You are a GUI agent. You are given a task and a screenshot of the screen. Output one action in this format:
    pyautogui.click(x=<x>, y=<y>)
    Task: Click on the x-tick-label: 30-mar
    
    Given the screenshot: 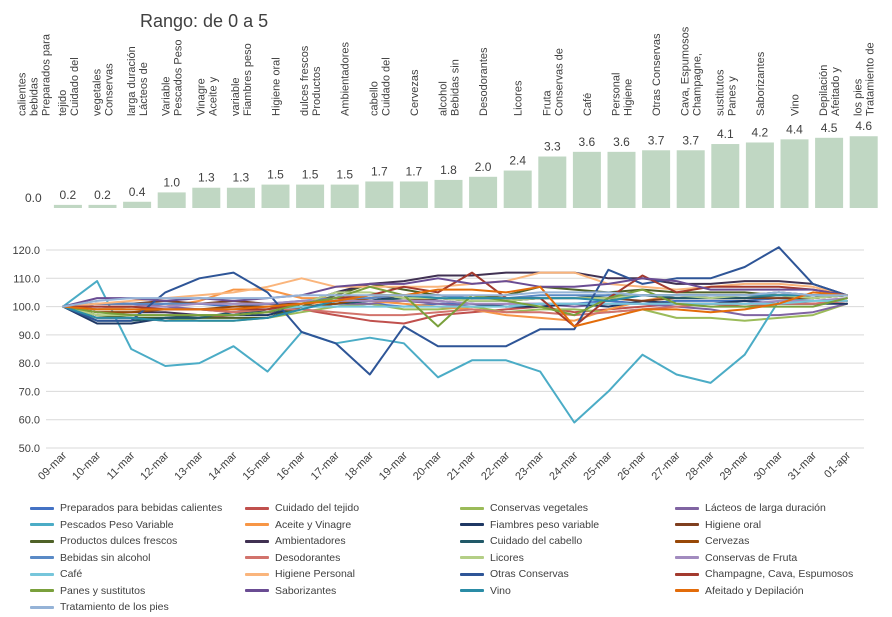 What is the action you would take?
    pyautogui.click(x=768, y=465)
    